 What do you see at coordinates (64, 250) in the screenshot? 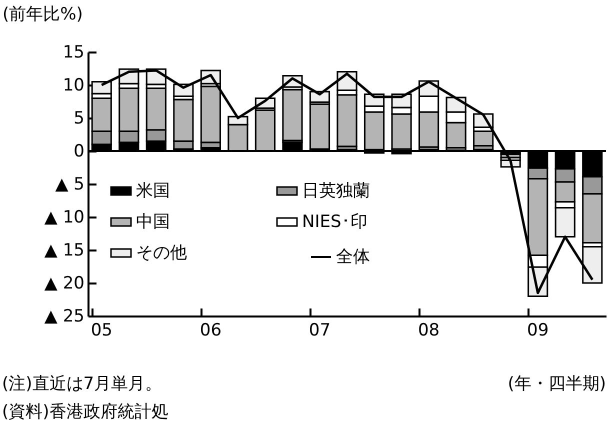
I see `y-tick-label: ▲ 15` at bounding box center [64, 250].